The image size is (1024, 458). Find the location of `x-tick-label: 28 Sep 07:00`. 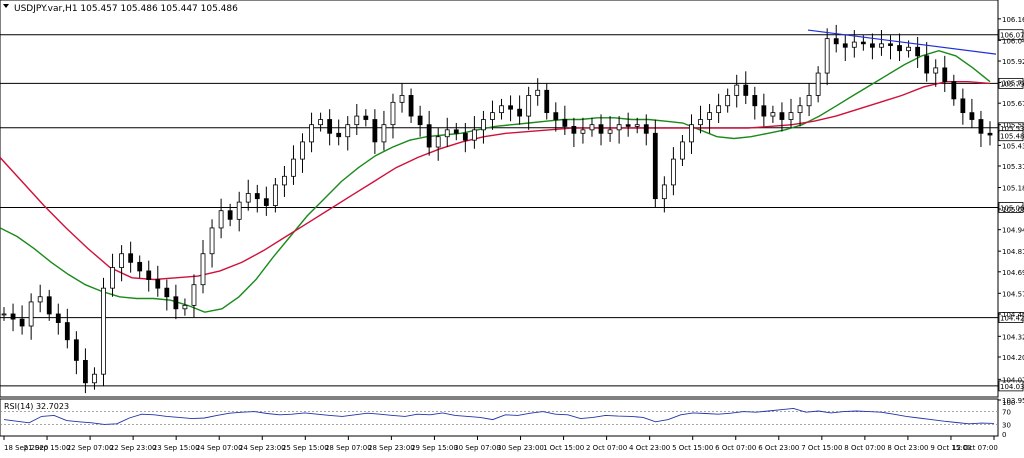

x-tick-label: 28 Sep 07:00 is located at coordinates (348, 448).